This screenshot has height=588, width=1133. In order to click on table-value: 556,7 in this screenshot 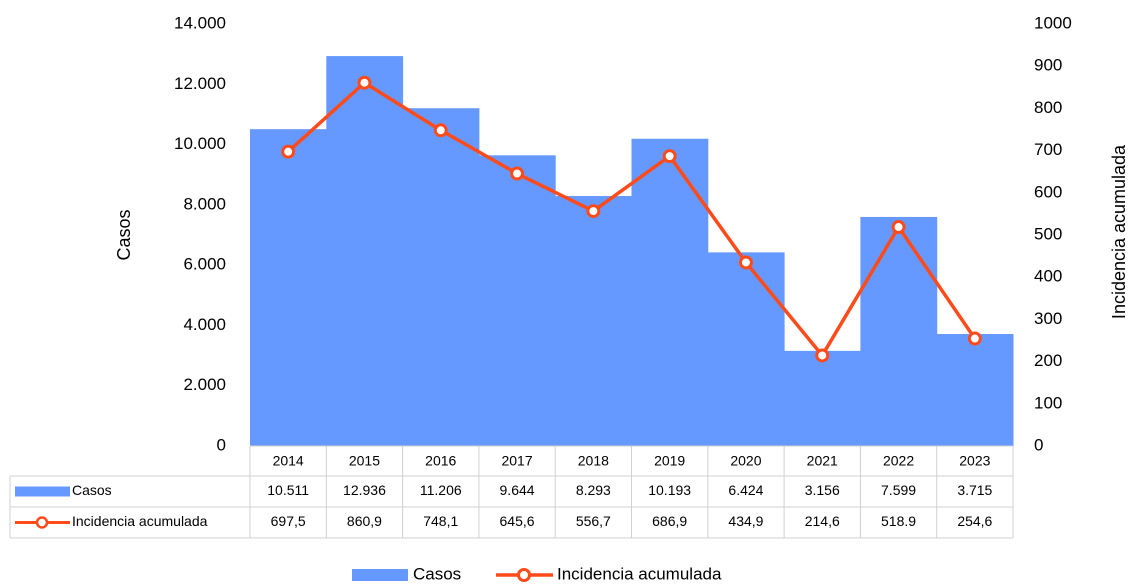, I will do `click(593, 521)`.